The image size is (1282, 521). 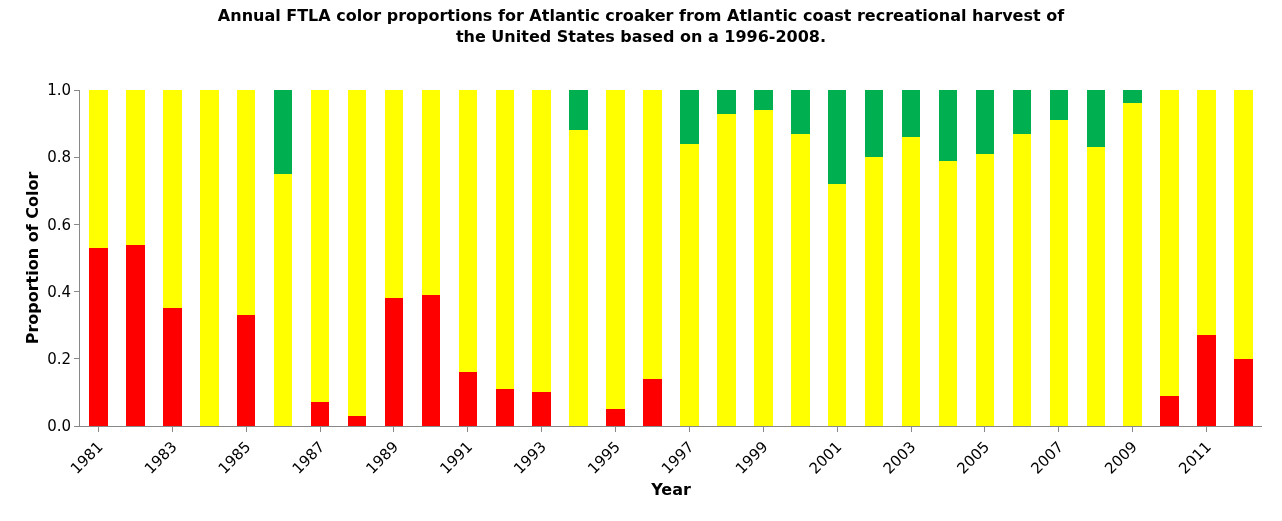 I want to click on y-tick-label: 0.0, so click(x=59, y=426).